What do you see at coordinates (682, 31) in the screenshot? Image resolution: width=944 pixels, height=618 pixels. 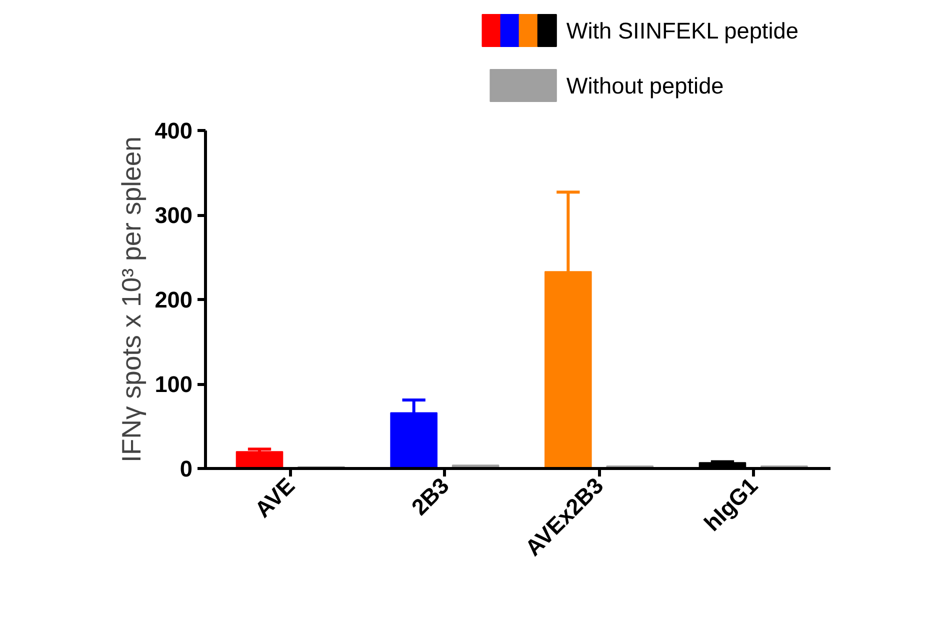 I see `legend-label: With SIINFEKL peptide` at bounding box center [682, 31].